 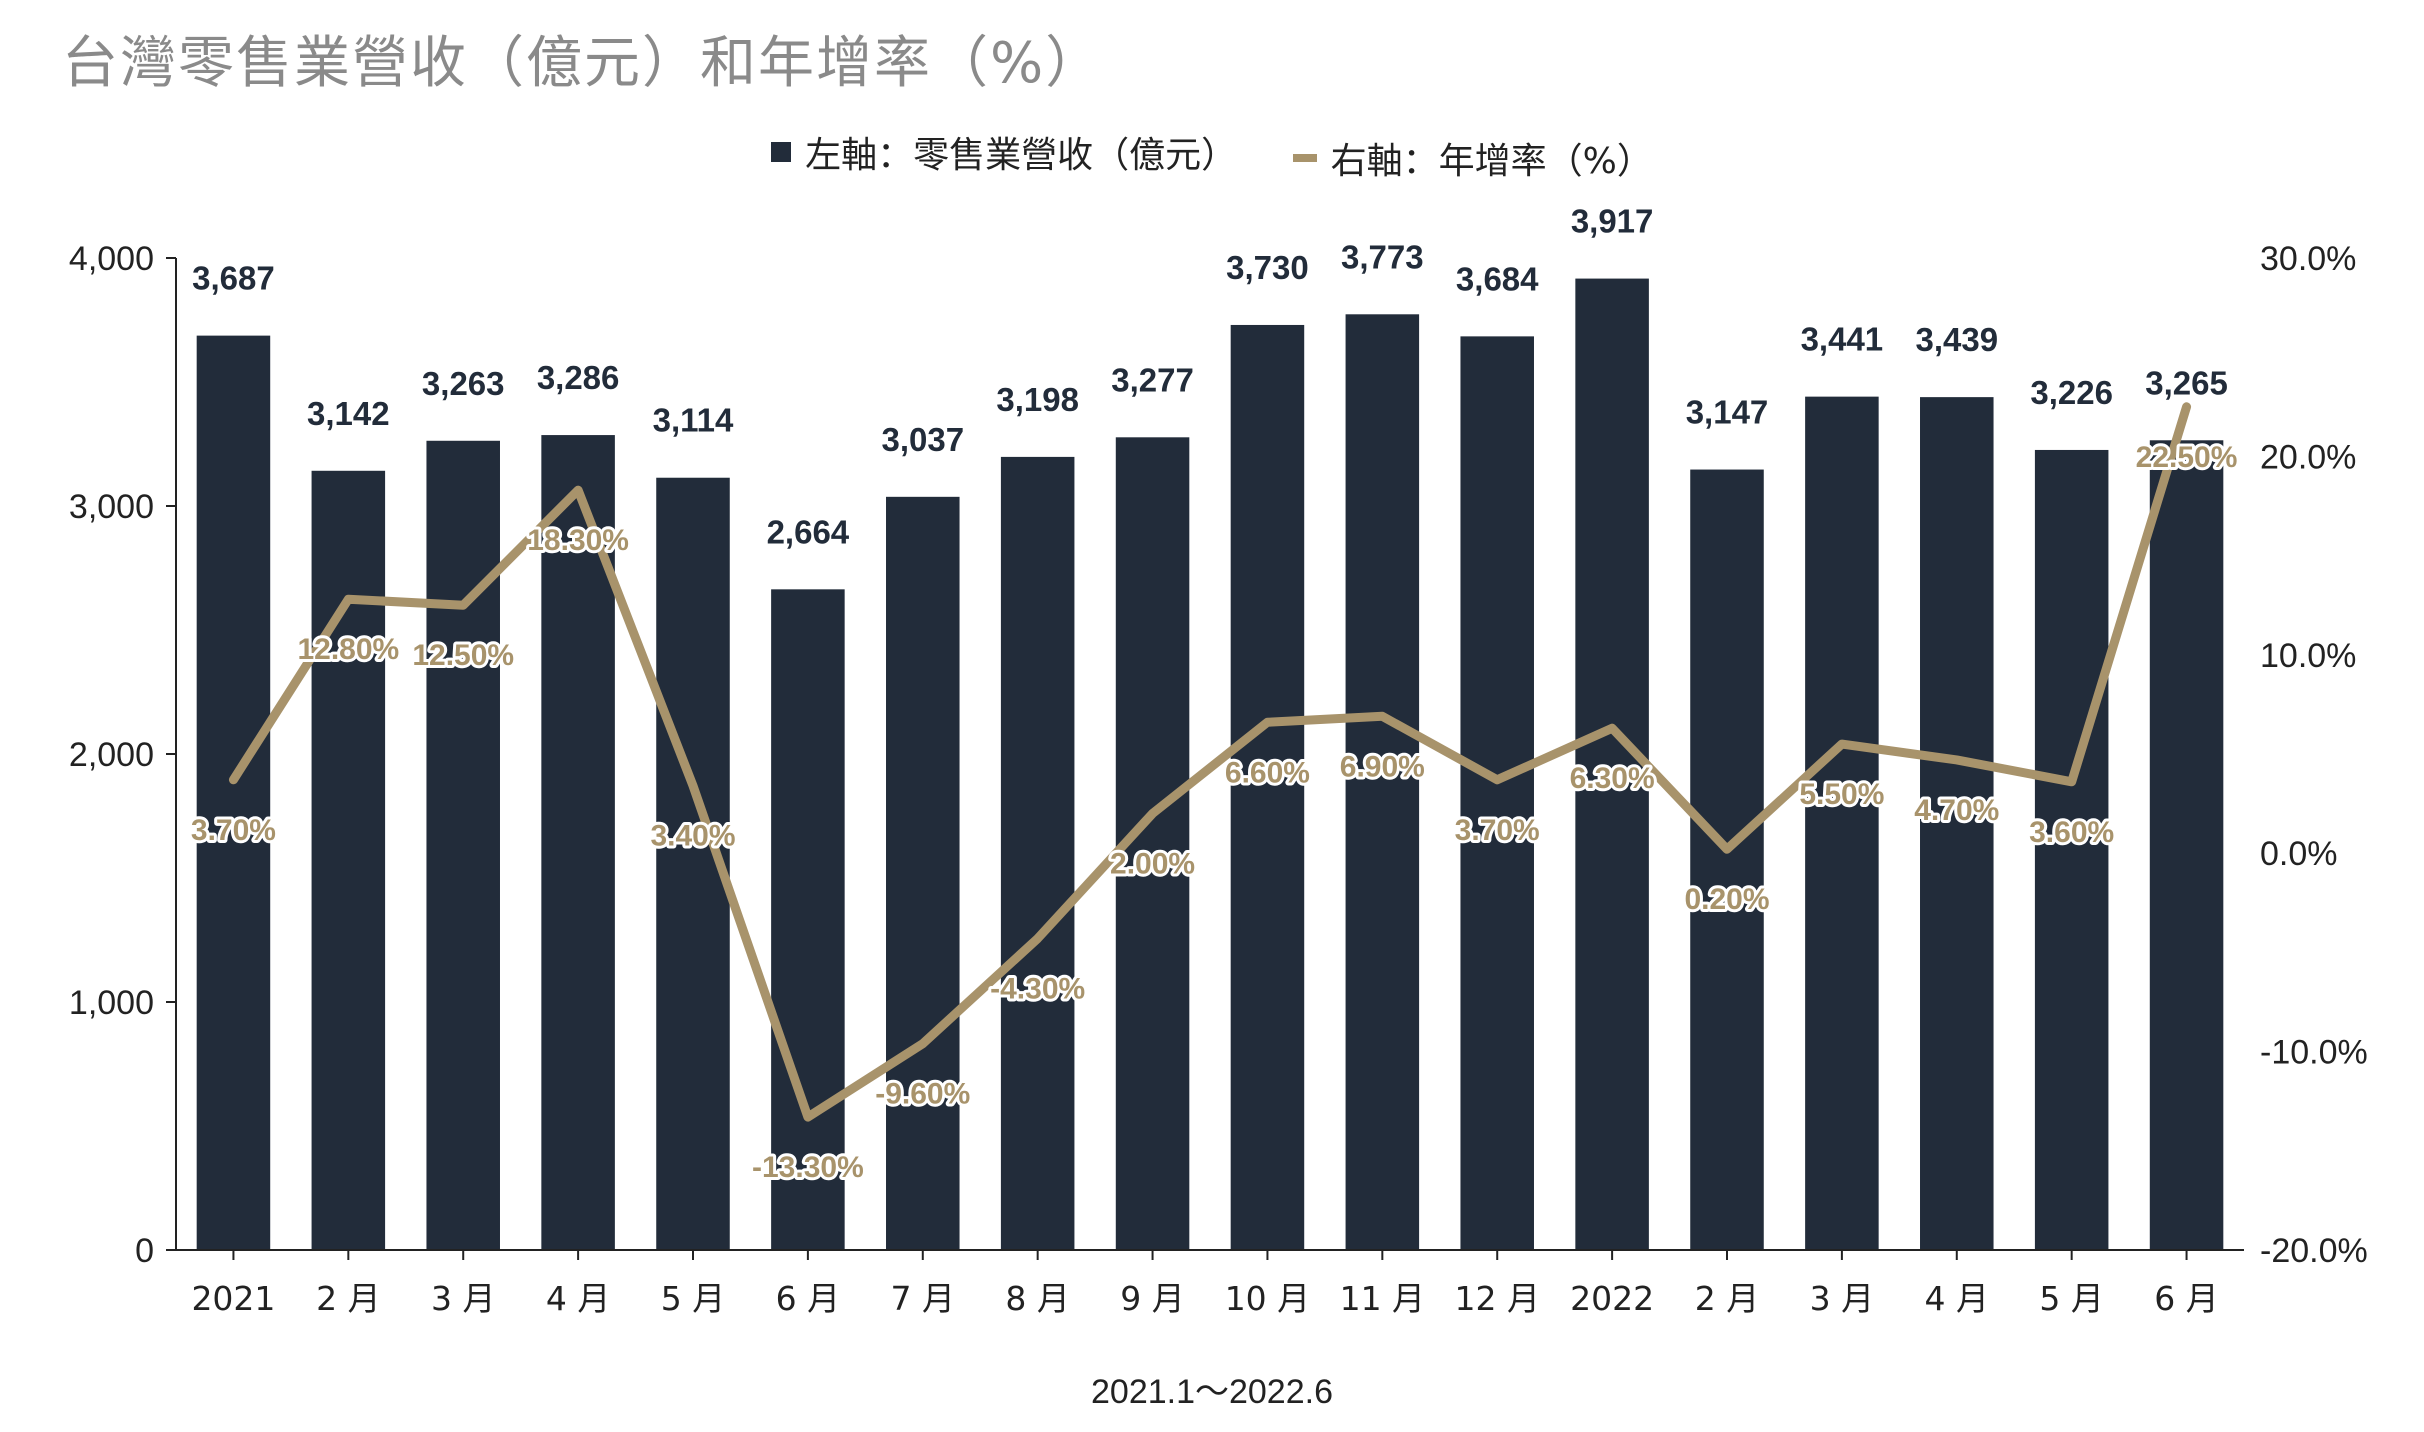 What do you see at coordinates (2299, 854) in the screenshot?
I see `y-right-tick-label-2: 0.0%` at bounding box center [2299, 854].